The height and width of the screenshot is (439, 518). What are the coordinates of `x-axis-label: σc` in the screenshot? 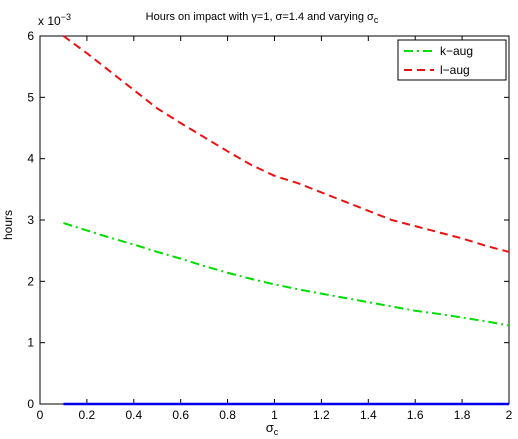 It's located at (272, 428).